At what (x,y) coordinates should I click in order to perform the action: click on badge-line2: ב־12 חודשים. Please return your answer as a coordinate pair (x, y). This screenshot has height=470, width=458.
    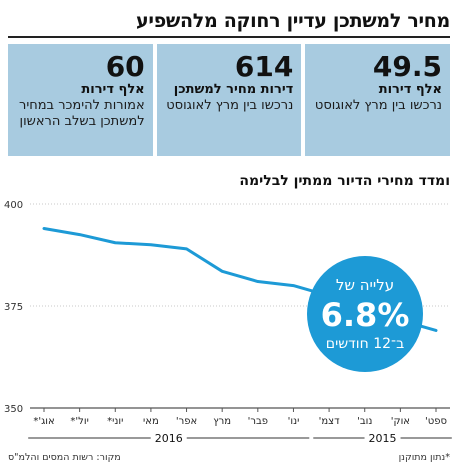
    Looking at the image, I should click on (365, 344).